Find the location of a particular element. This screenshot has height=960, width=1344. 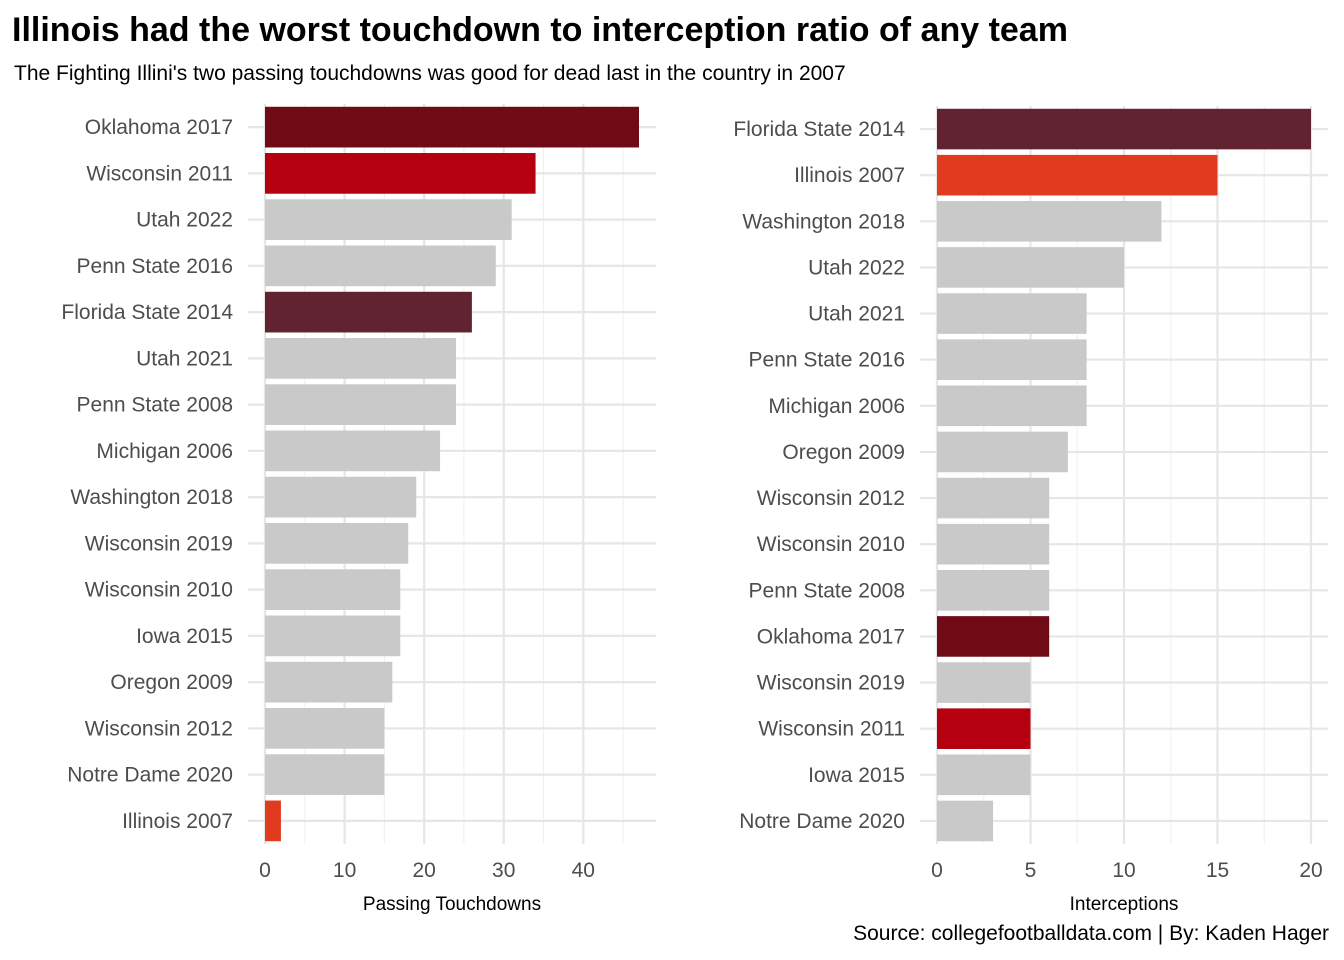

passing-touchdowns-tick-label: 0 is located at coordinates (265, 870).